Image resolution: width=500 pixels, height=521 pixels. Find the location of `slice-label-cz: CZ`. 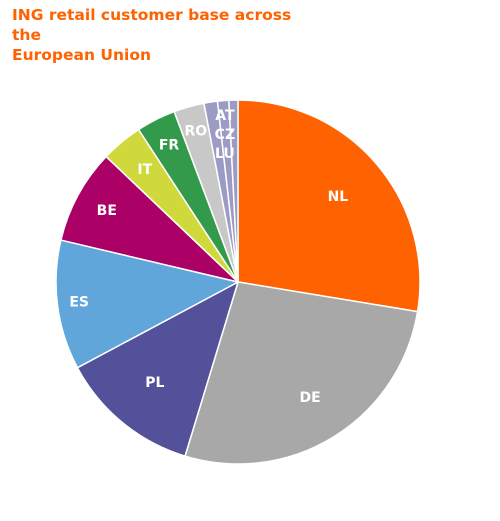

slice-label-cz: CZ is located at coordinates (225, 135).